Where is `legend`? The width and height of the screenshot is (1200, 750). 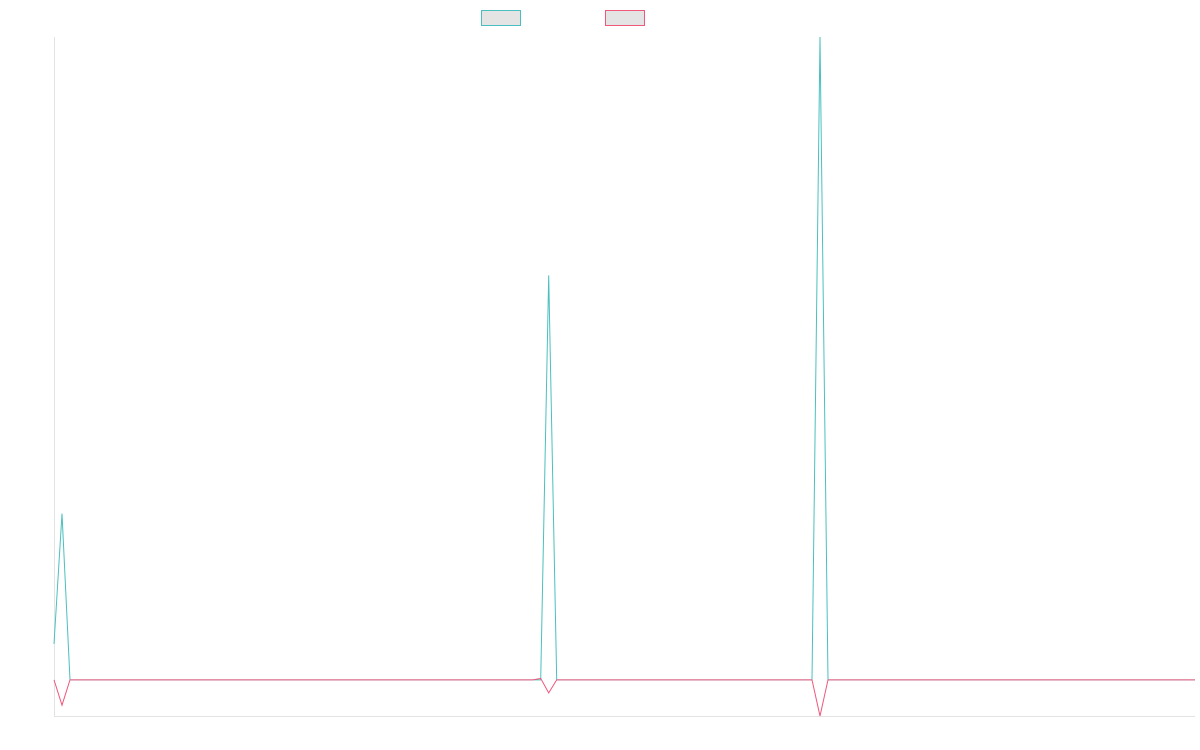 legend is located at coordinates (563, 18).